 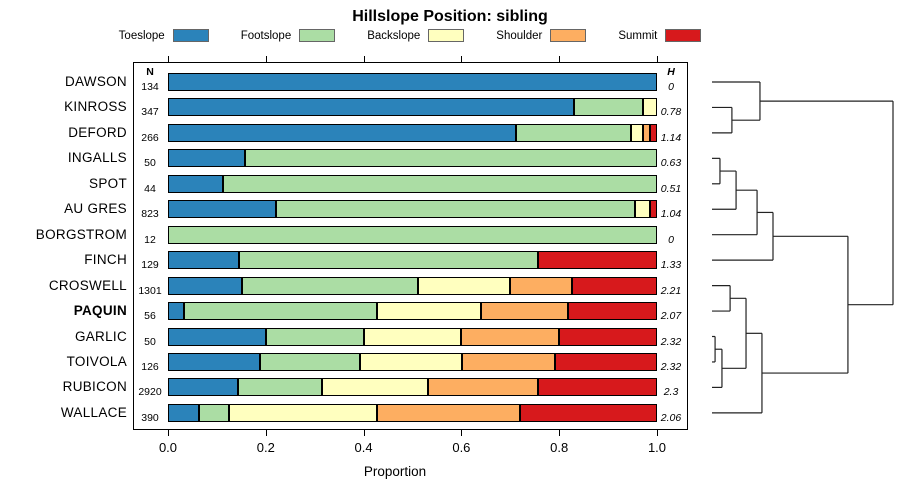 What do you see at coordinates (150, 290) in the screenshot?
I see `row-n-value: 1301` at bounding box center [150, 290].